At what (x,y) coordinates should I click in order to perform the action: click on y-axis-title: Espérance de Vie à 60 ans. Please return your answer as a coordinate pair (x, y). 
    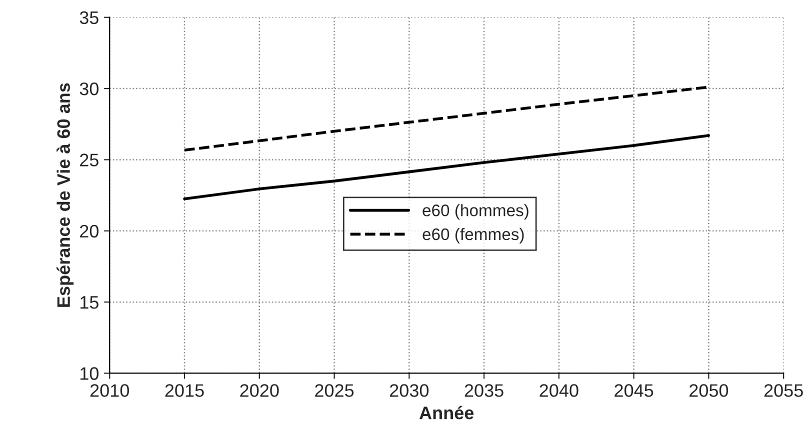
    Looking at the image, I should click on (65, 195).